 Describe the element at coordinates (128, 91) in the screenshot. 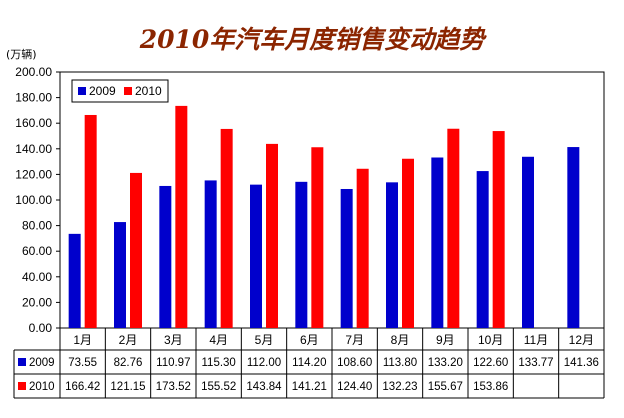

I see `legend-key-2010` at that location.